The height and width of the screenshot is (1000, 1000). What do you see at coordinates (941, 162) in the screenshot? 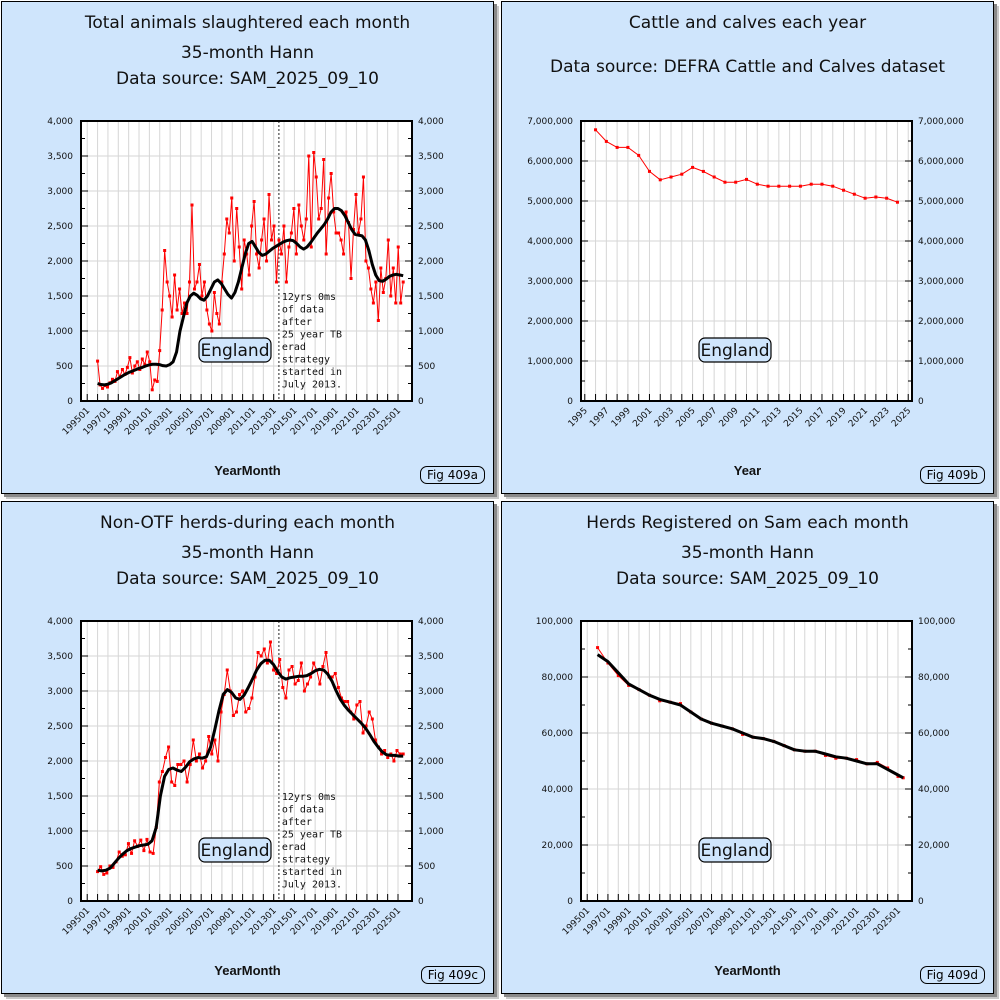
I see `y-tick-label-right: 6,000,000` at bounding box center [941, 162].